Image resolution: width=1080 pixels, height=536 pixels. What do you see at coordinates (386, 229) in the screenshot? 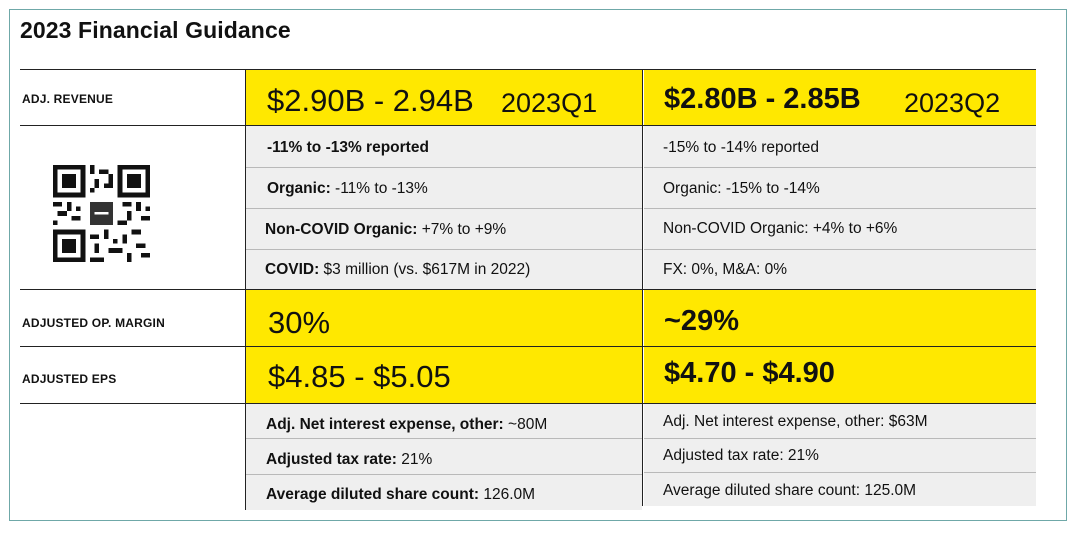
I see `q1-noncovid-organic: Non-COVID Organic: +7% to +9%` at bounding box center [386, 229].